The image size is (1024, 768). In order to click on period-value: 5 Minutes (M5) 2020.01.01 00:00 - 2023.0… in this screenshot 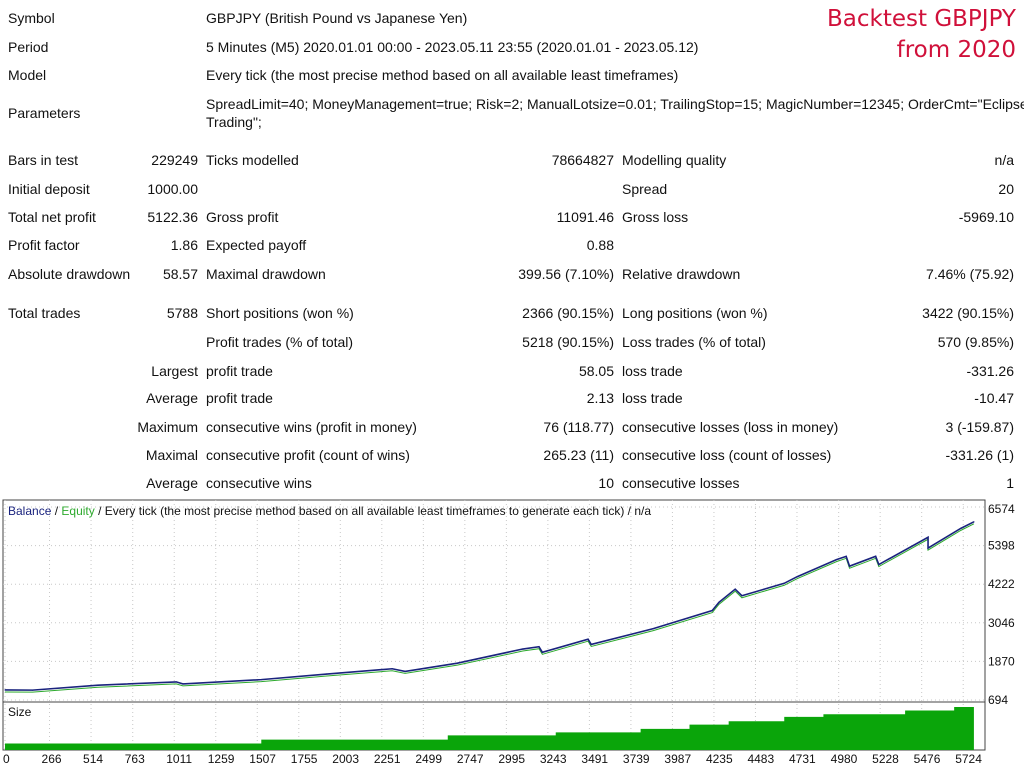, I will do `click(452, 47)`.